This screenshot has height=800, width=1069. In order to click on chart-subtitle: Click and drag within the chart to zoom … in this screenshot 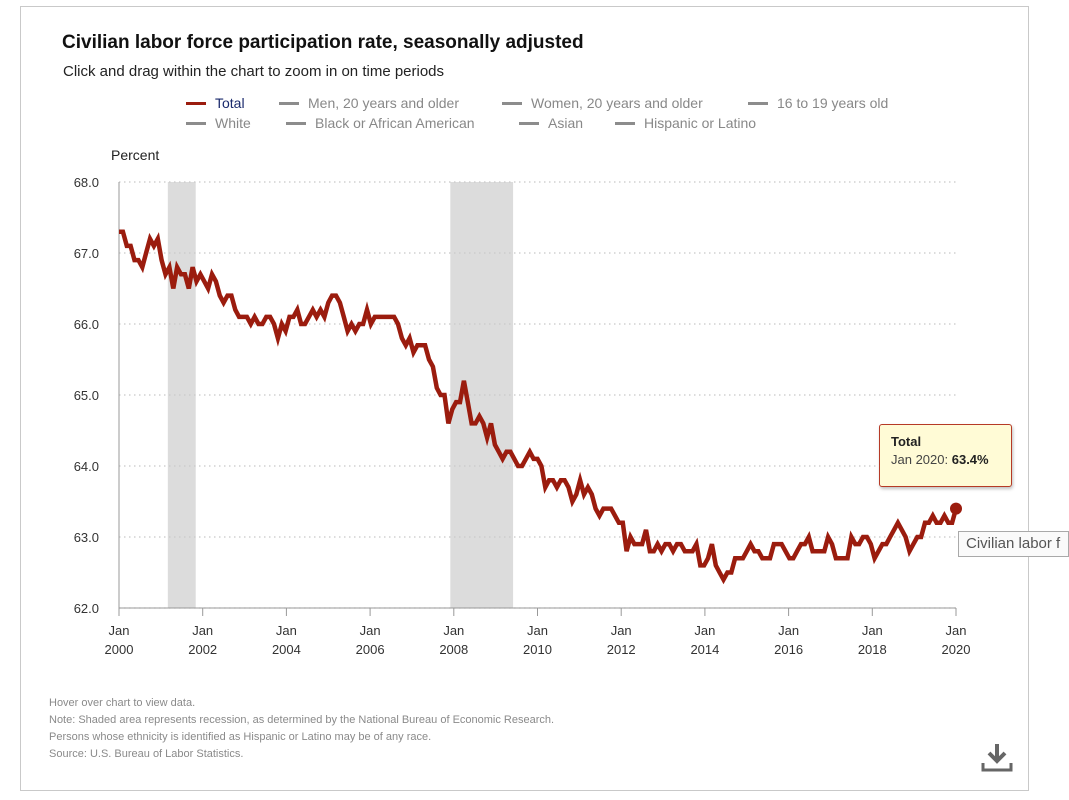, I will do `click(254, 71)`.